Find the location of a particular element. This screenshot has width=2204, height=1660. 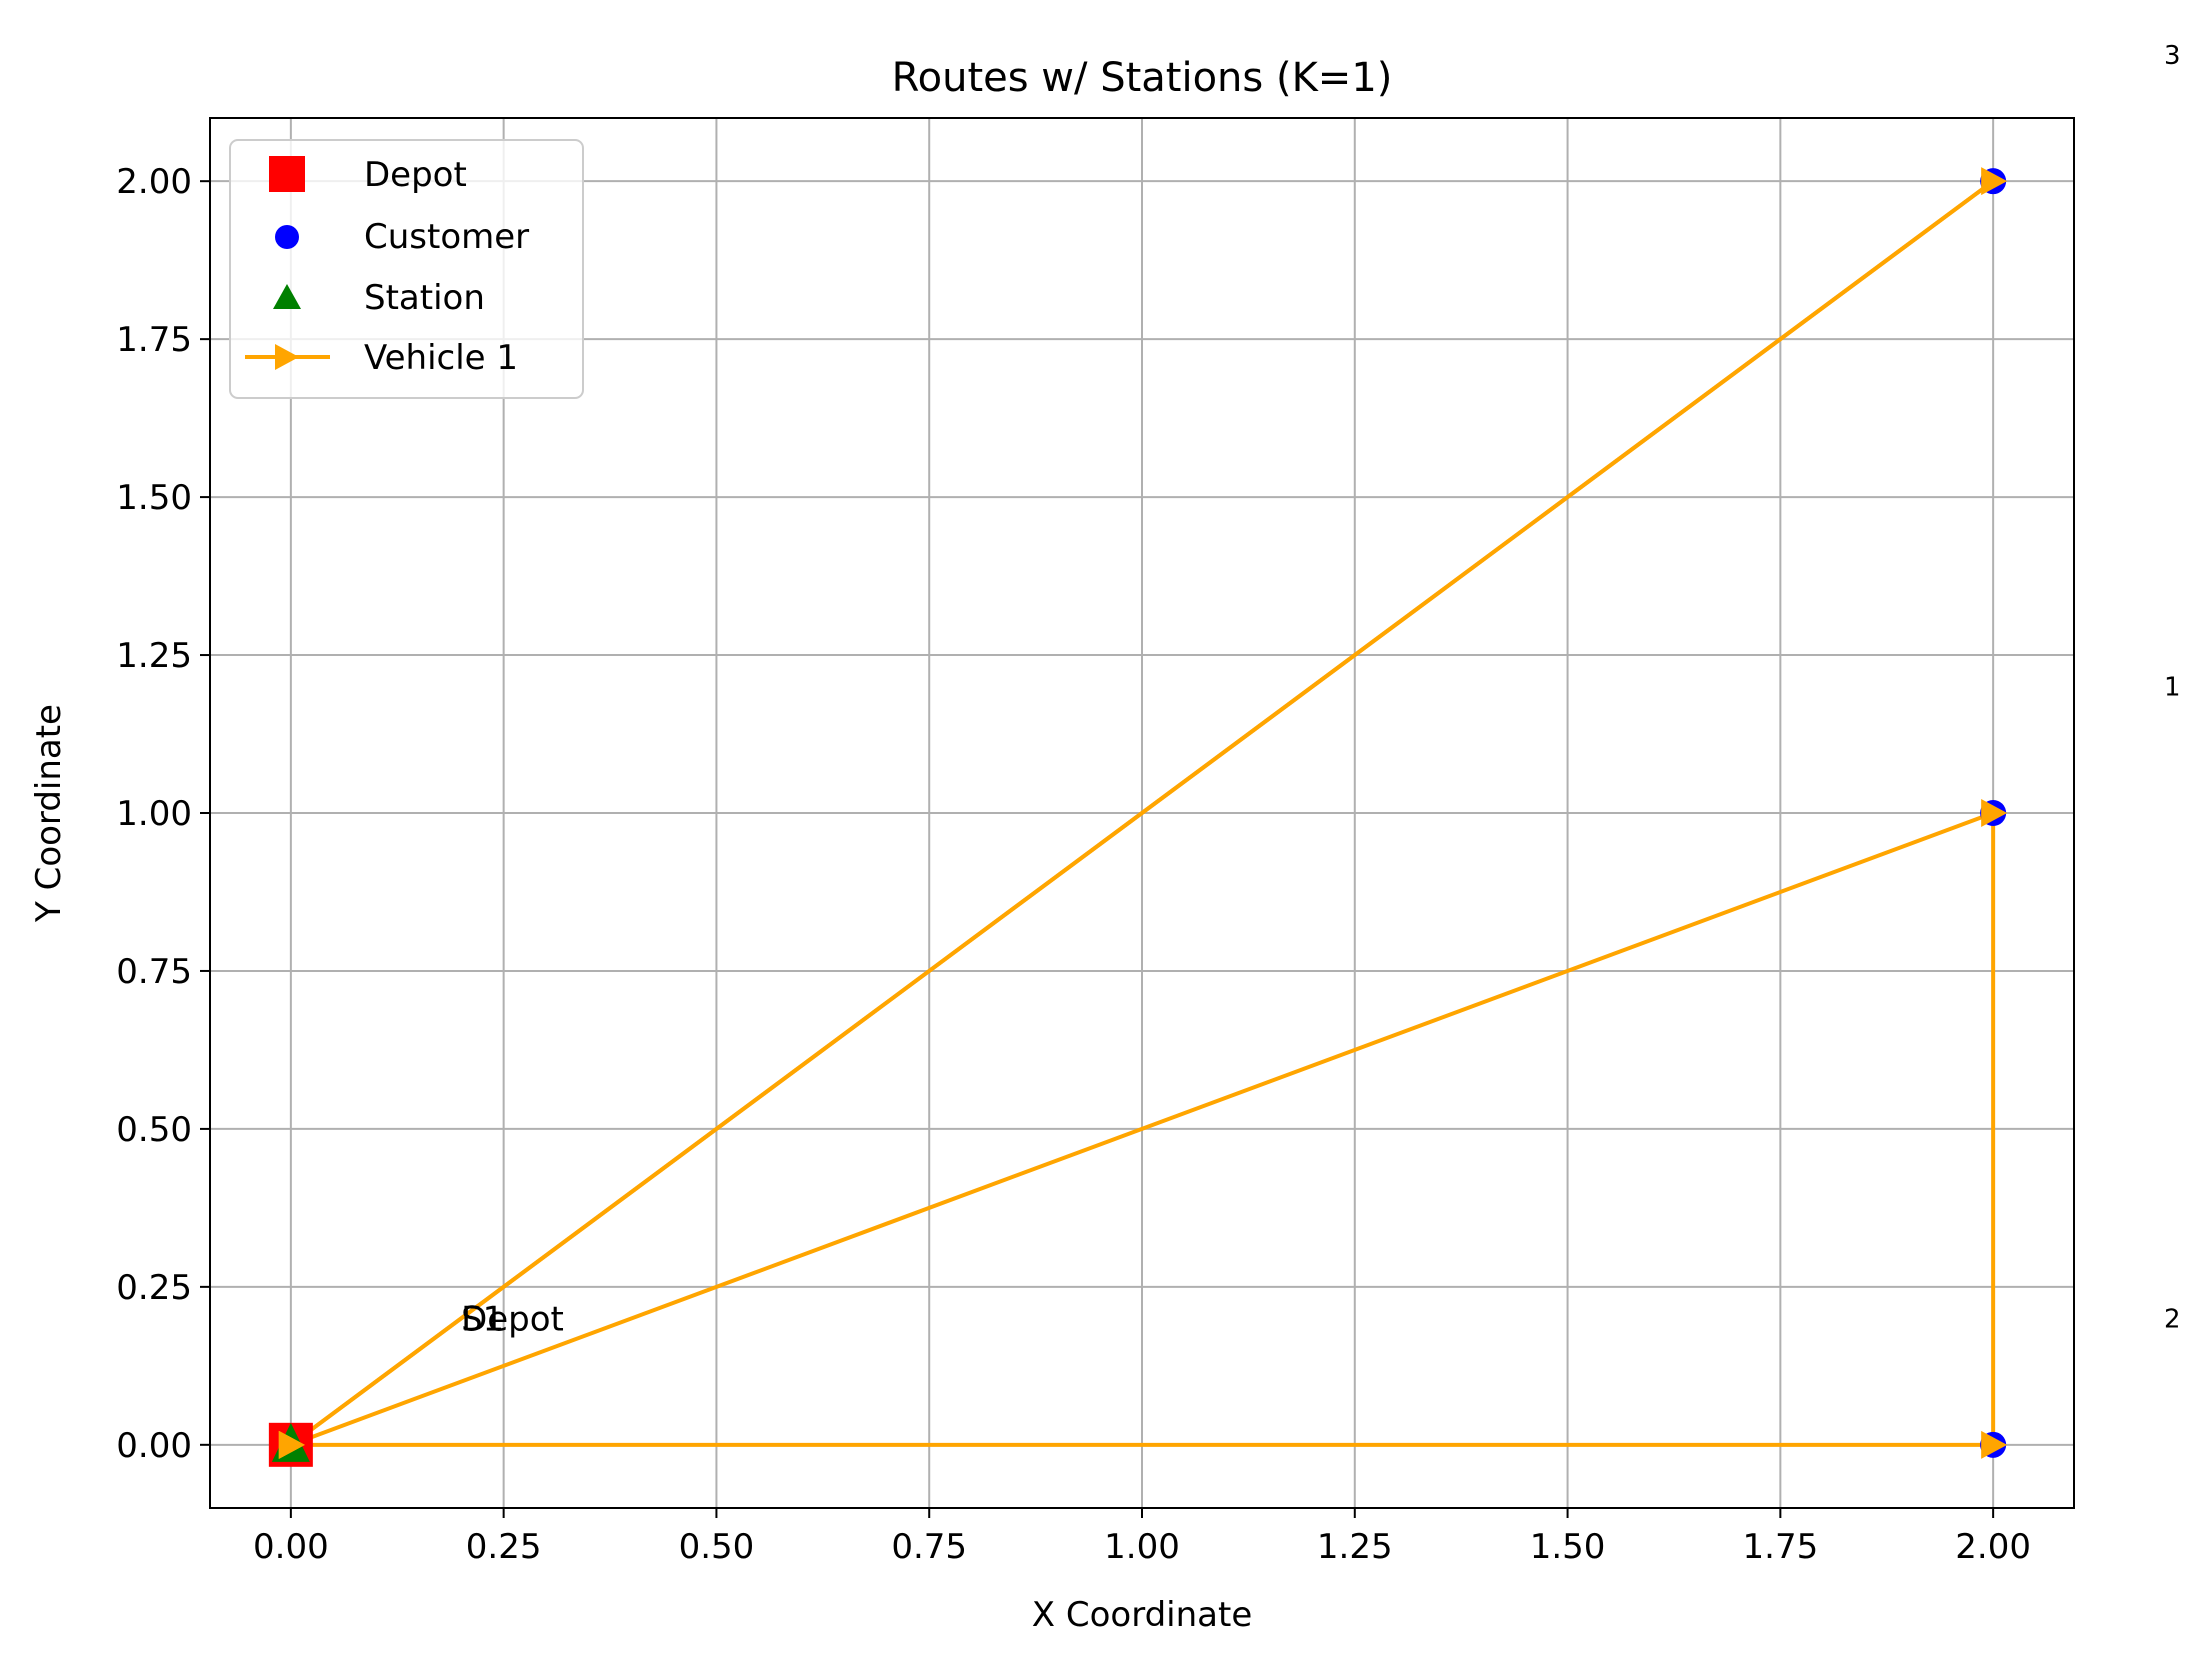

point-label: Depot is located at coordinates (512, 1319).